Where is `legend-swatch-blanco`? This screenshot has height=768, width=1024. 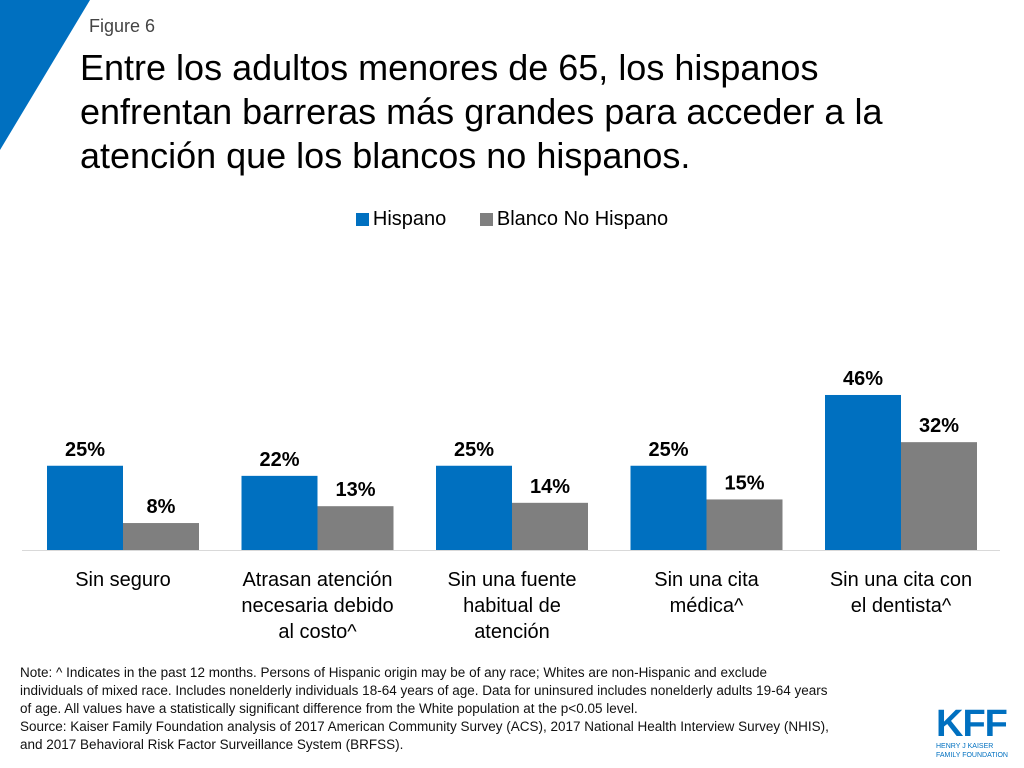 legend-swatch-blanco is located at coordinates (486, 219).